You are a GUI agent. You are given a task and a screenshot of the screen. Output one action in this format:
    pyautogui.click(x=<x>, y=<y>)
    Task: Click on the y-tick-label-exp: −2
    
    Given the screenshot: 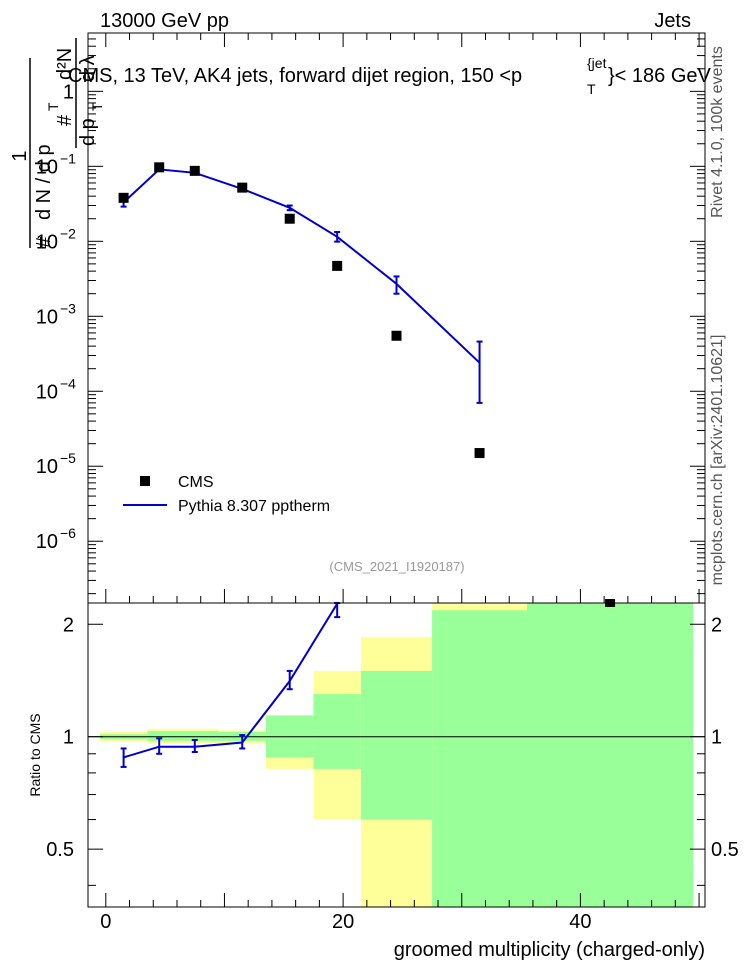 What is the action you would take?
    pyautogui.click(x=68, y=233)
    